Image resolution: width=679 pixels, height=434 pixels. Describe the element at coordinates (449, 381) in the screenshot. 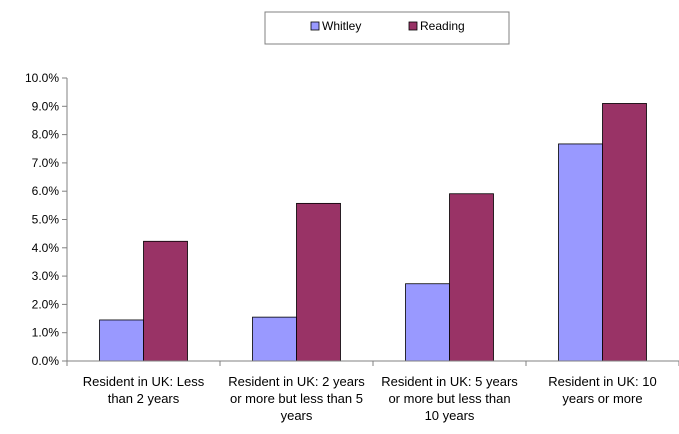

I see `x-category-label-line: Resident in UK: 5 years` at that location.